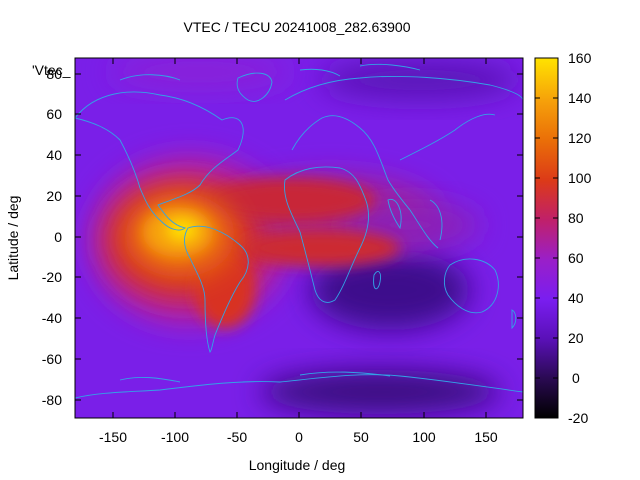  Describe the element at coordinates (175, 437) in the screenshot. I see `x-tick-label: -100` at that location.